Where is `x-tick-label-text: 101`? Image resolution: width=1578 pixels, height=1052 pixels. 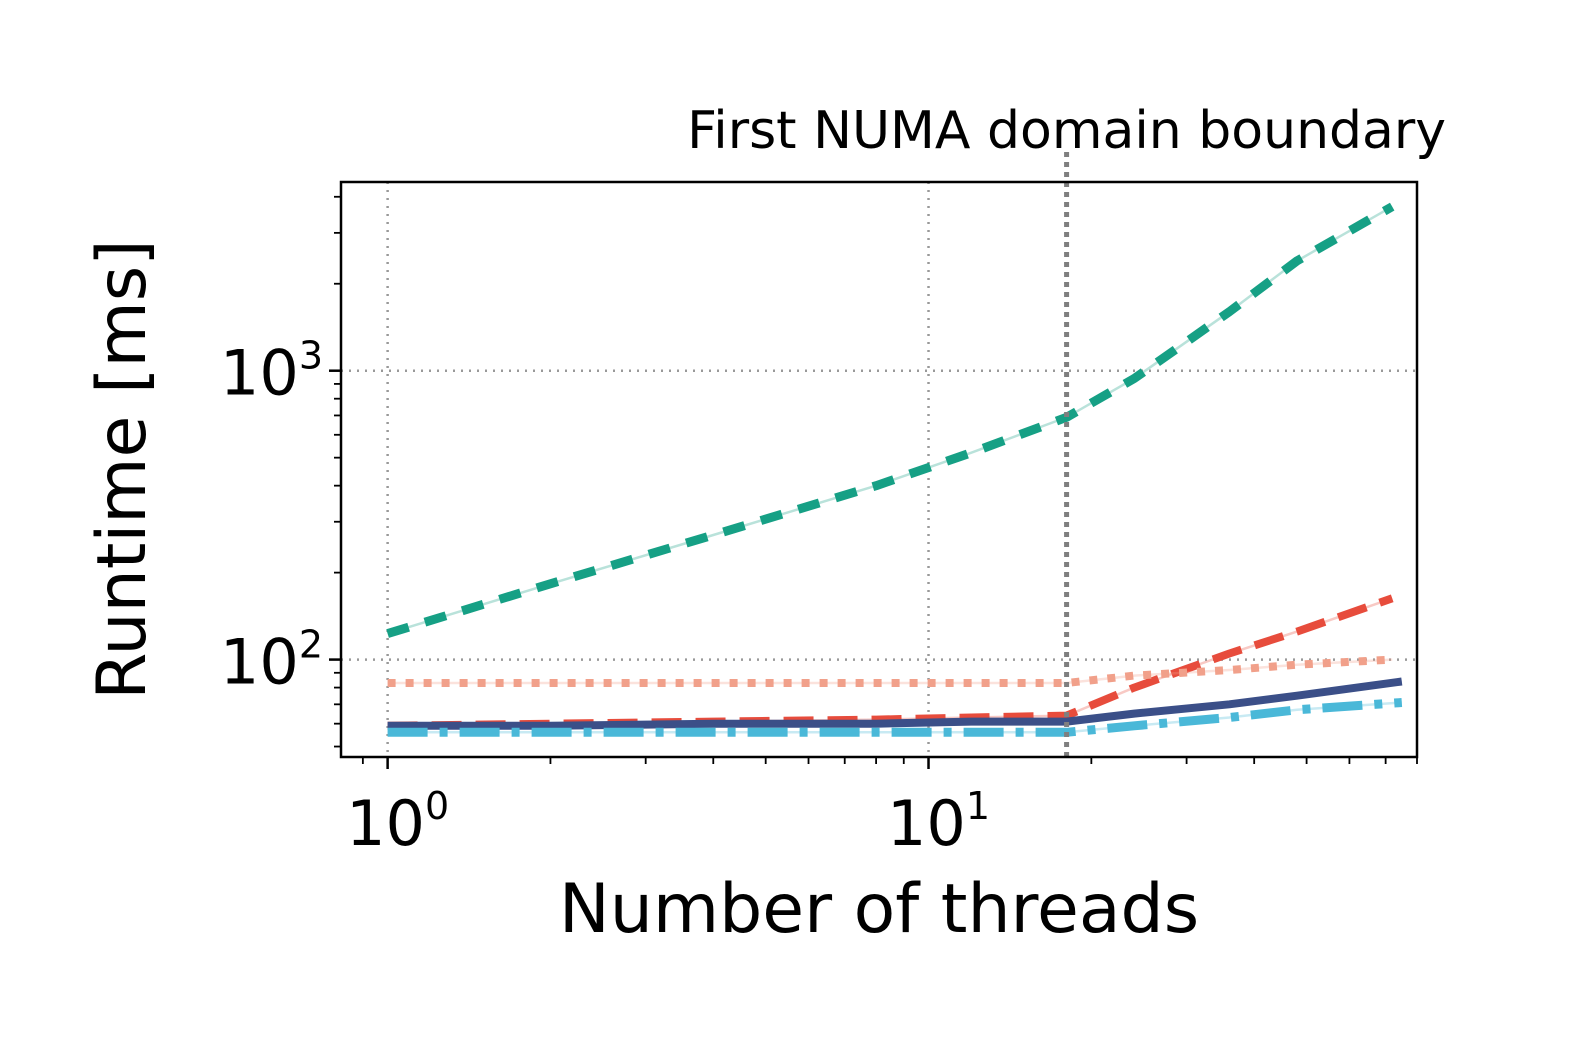
x-tick-label-text: 101 is located at coordinates (938, 822).